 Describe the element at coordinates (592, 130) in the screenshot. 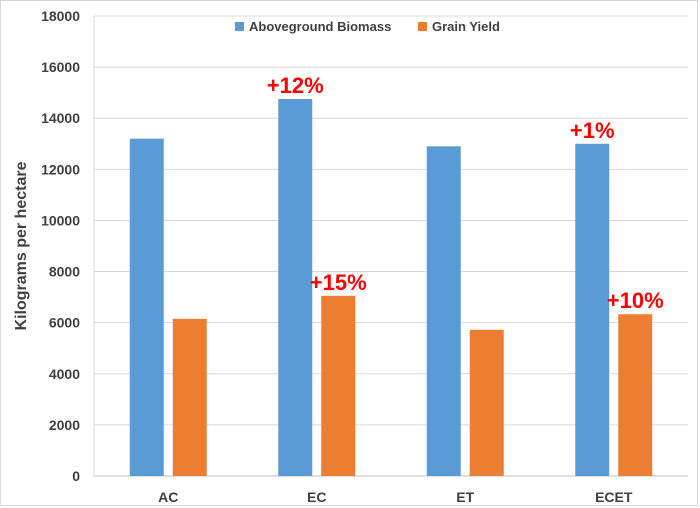

I see `percent-change-label: +1%` at that location.